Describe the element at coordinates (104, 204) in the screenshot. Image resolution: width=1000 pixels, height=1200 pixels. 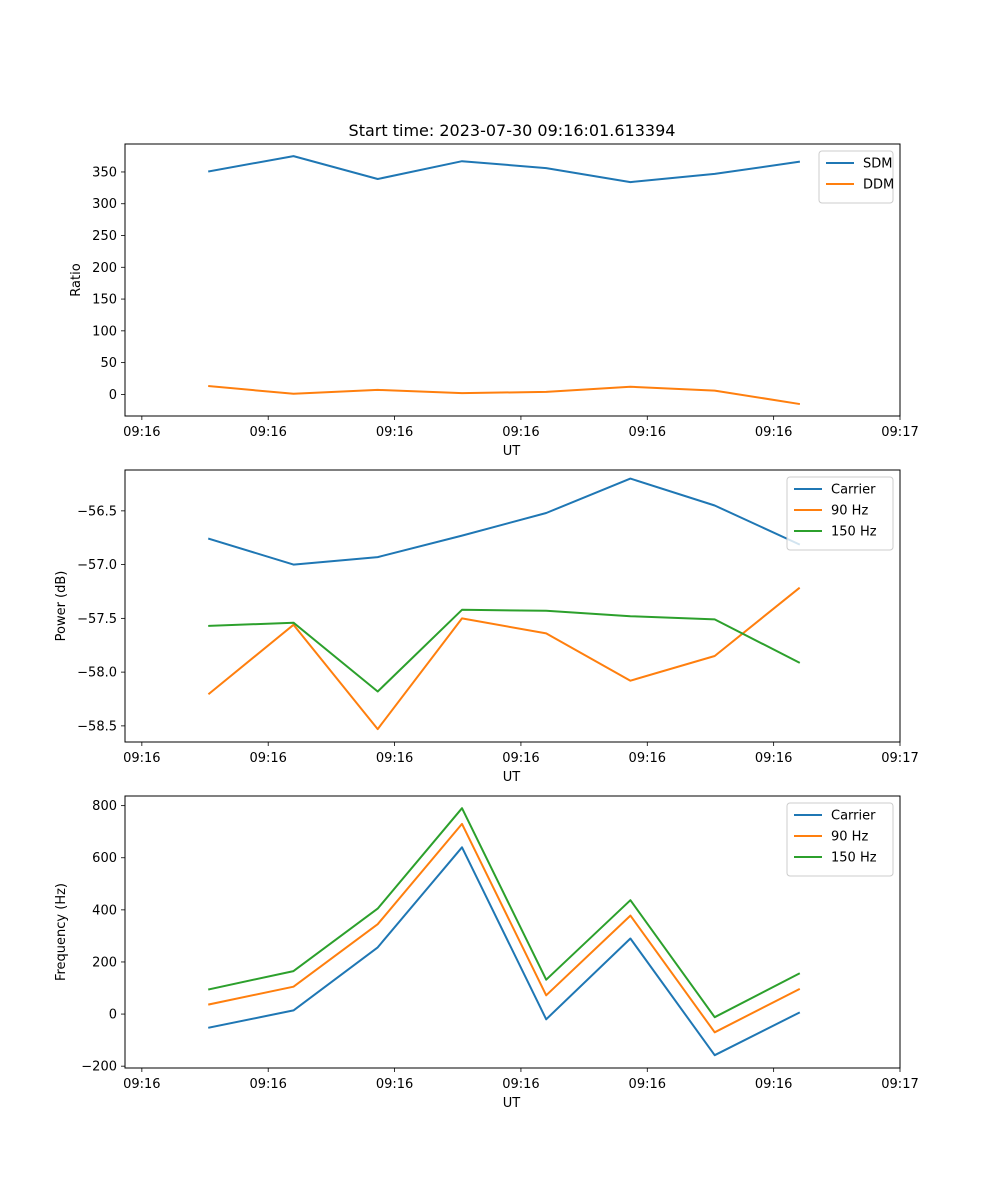
I see `y-tick-label: 300` at that location.